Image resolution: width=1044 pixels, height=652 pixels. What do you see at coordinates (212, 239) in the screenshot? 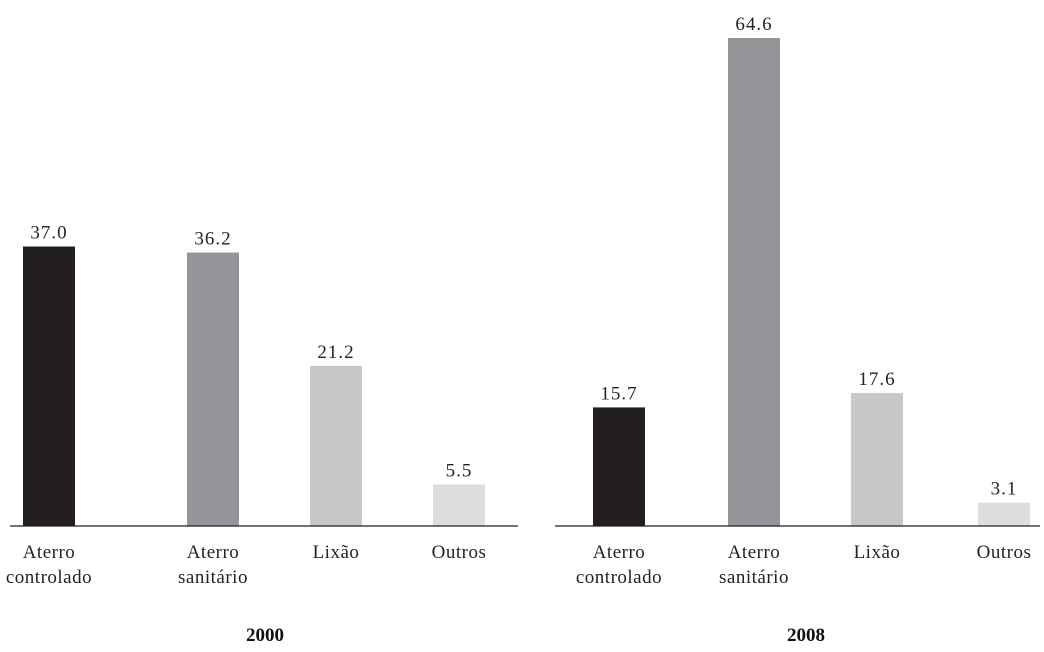
I see `data-label: 36.2` at bounding box center [212, 239].